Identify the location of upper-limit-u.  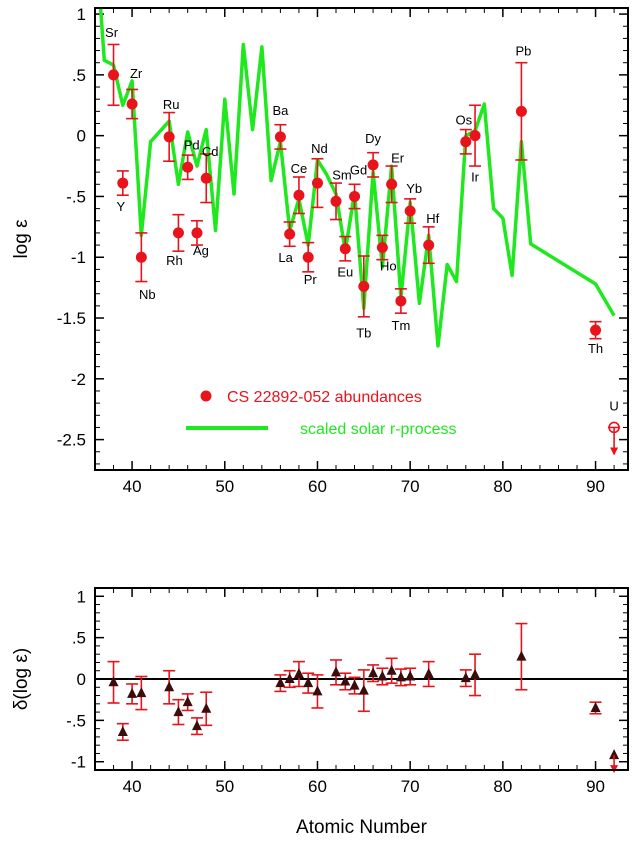
(614, 438).